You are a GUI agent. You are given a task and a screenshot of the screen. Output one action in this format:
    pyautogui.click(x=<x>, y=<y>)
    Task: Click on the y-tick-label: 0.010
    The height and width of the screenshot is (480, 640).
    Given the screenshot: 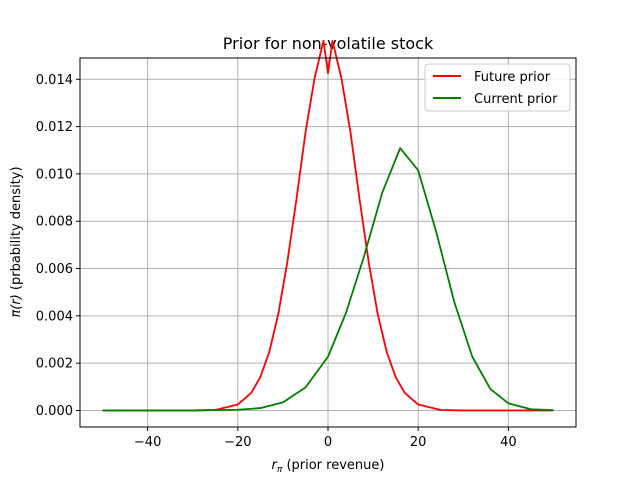 What is the action you would take?
    pyautogui.click(x=54, y=174)
    